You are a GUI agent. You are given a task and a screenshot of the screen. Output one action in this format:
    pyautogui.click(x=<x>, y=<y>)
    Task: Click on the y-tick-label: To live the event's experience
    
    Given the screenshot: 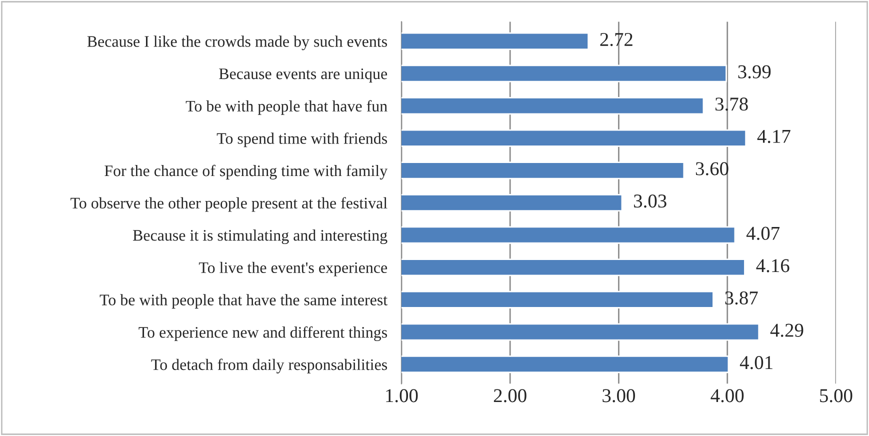 What is the action you would take?
    pyautogui.click(x=293, y=269)
    